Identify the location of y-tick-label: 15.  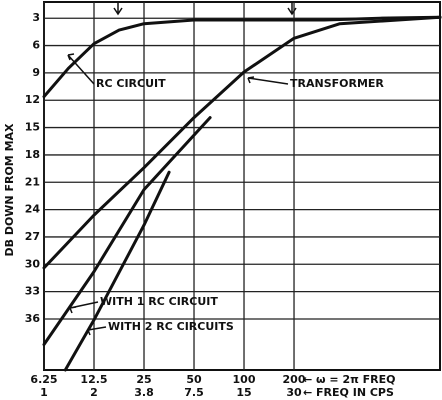
(32, 127).